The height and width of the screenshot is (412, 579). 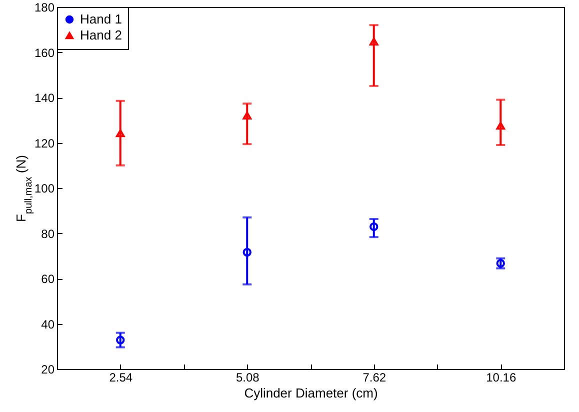 I want to click on y-tick-label: 180, so click(x=44, y=7).